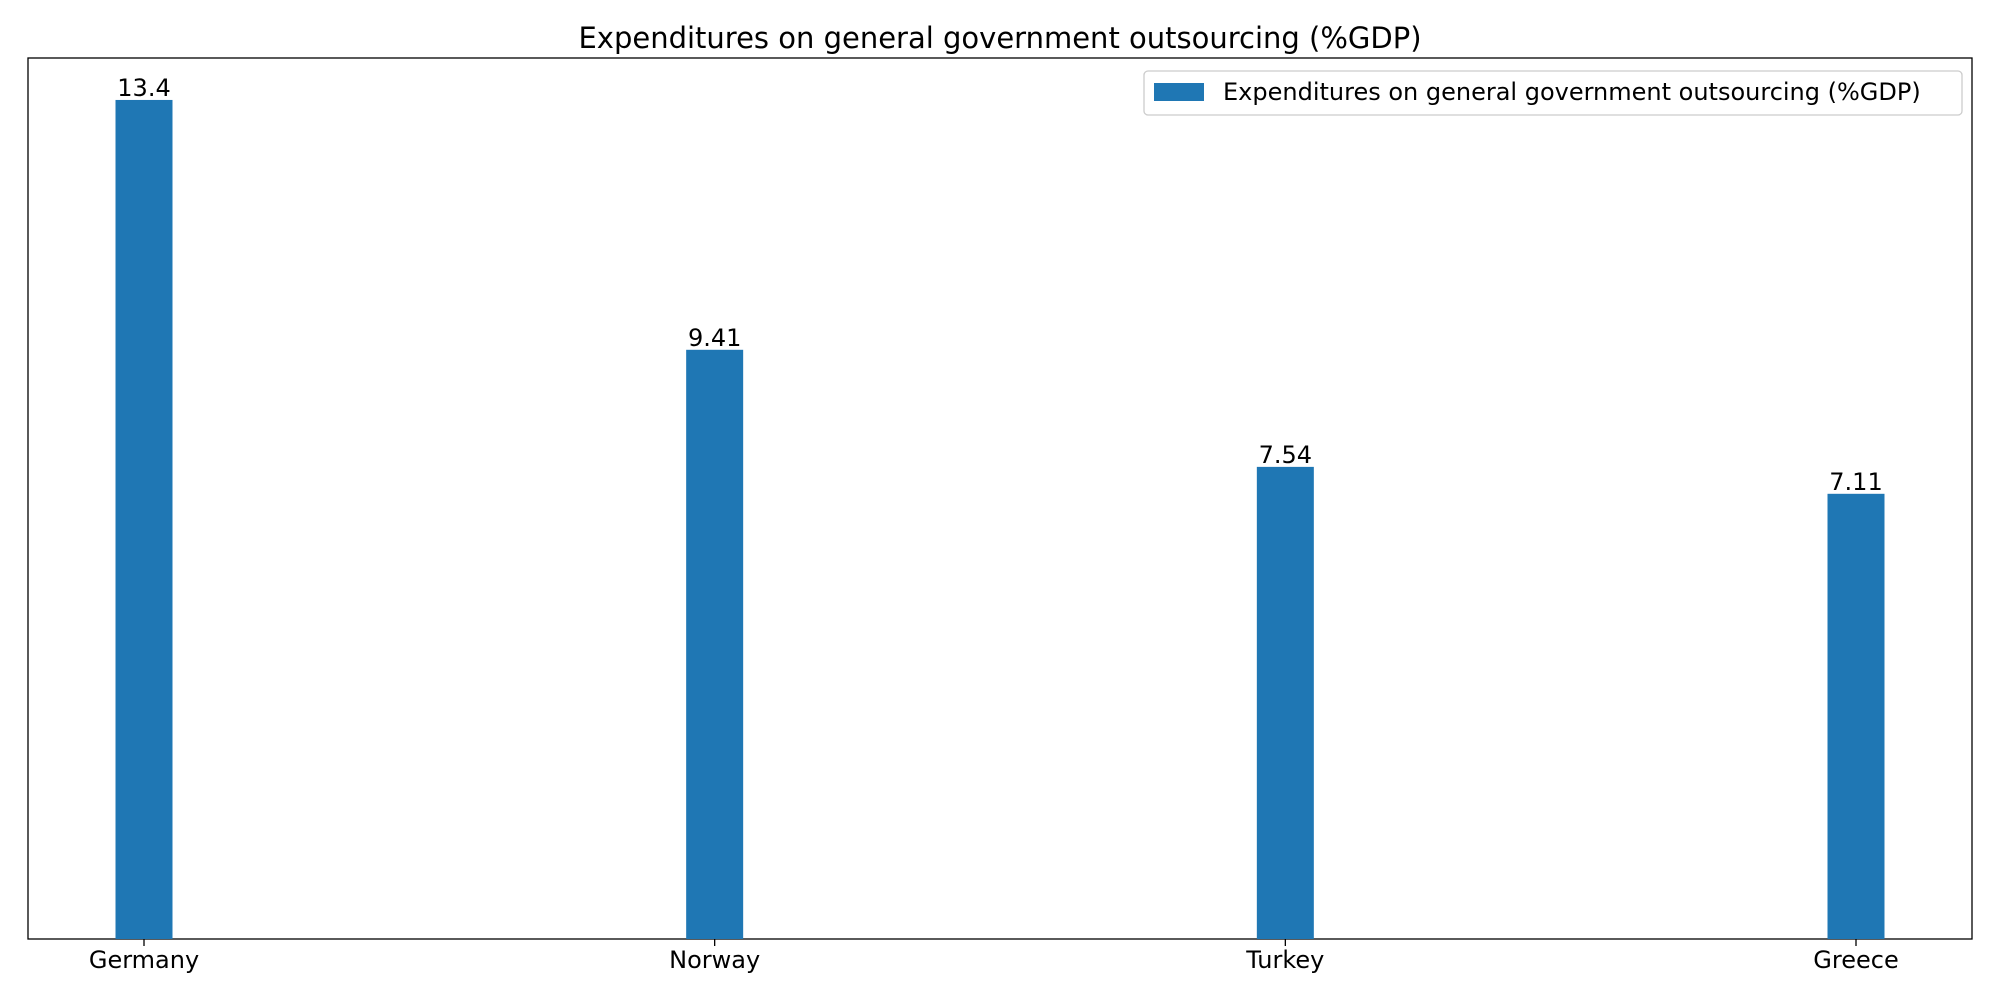 The width and height of the screenshot is (2000, 1004). I want to click on legend-frame, so click(1553, 93).